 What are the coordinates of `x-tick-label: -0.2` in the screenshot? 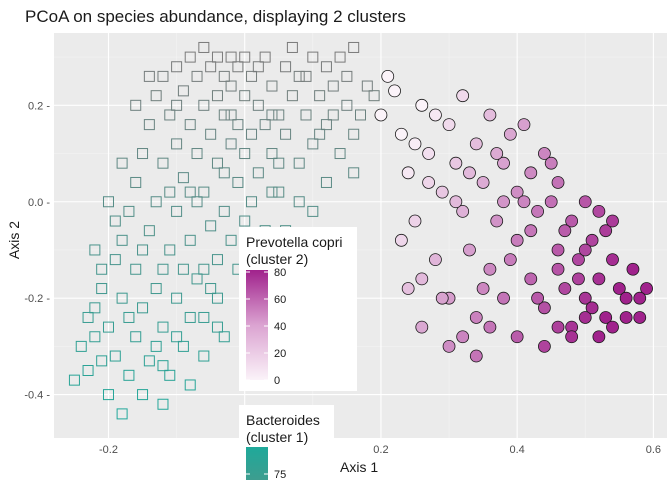 It's located at (108, 450).